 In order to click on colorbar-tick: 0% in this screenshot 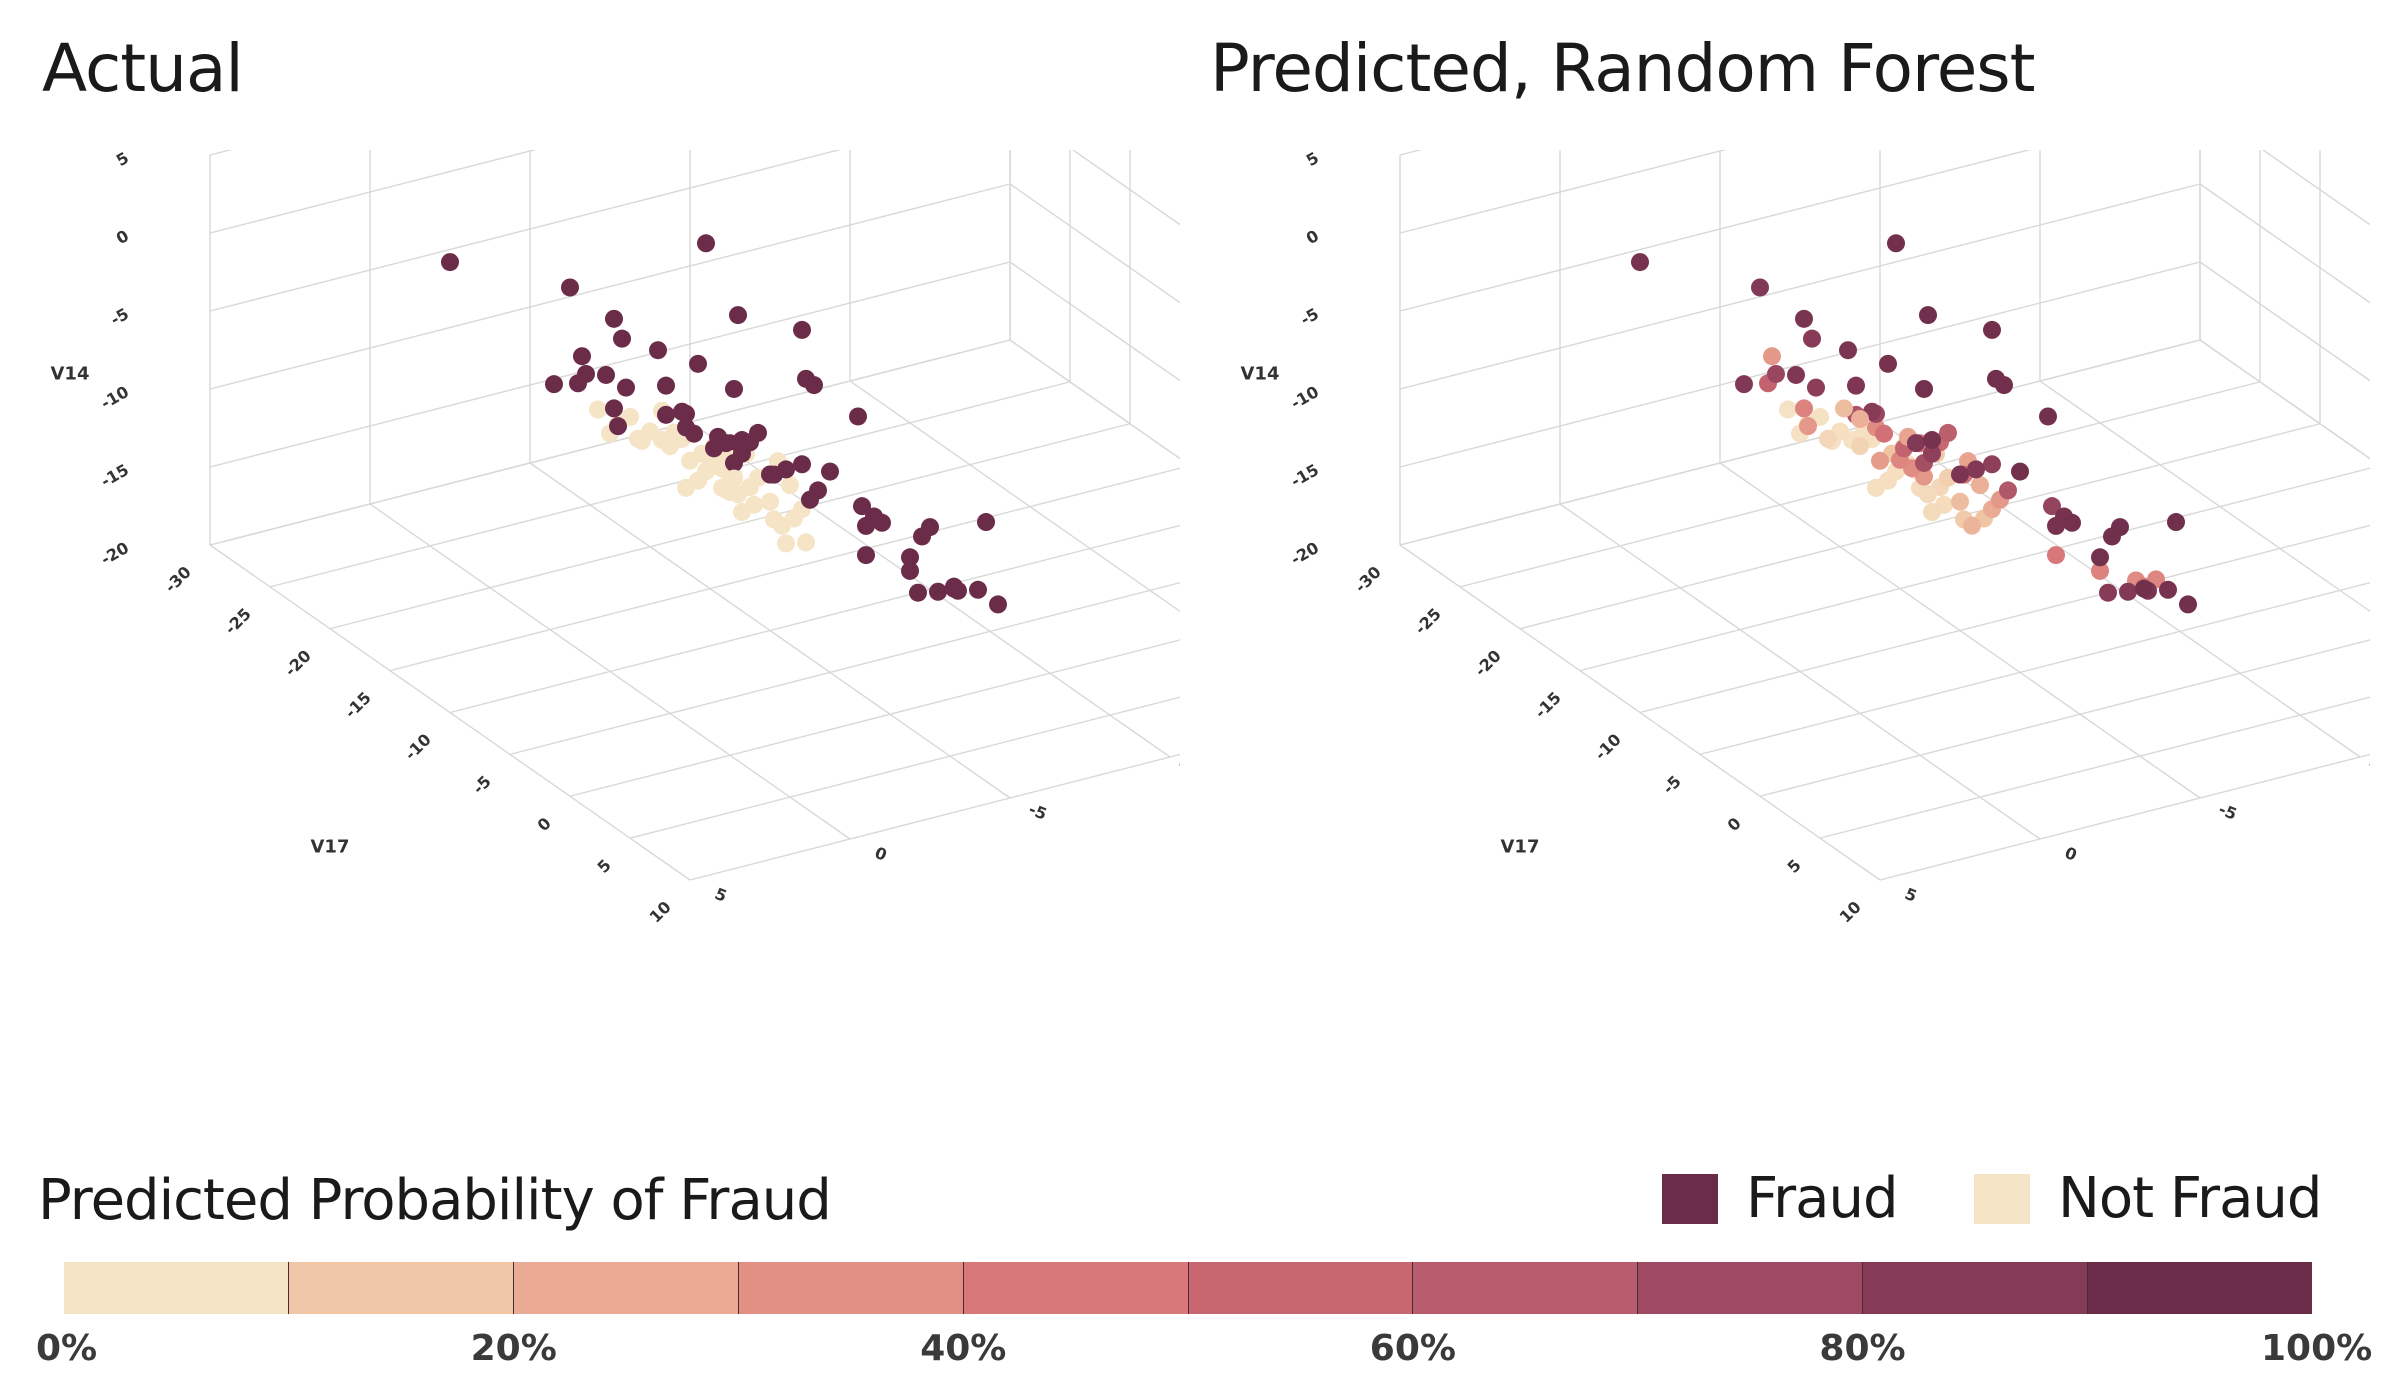, I will do `click(67, 1348)`.